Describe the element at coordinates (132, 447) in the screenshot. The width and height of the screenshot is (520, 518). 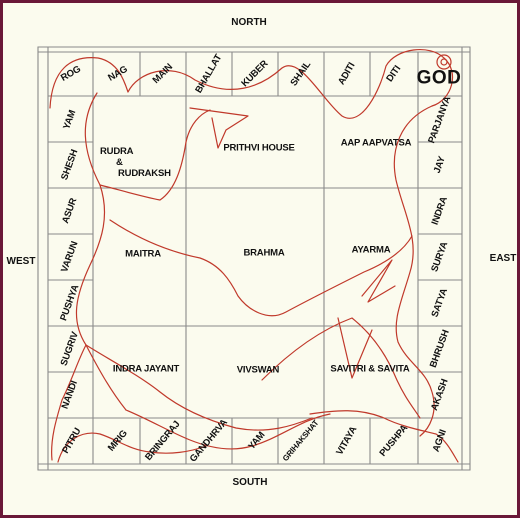
I see `figure-toes` at that location.